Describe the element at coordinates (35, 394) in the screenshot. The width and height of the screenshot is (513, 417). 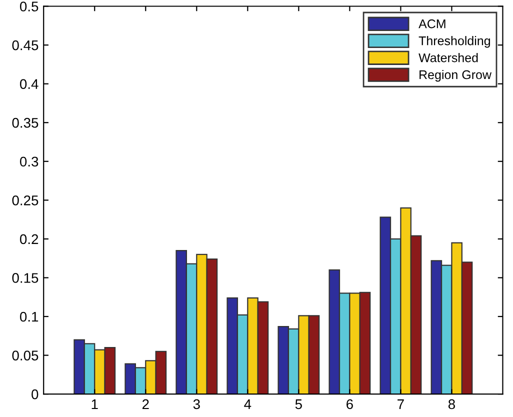
I see `y-tick-label: 0` at that location.